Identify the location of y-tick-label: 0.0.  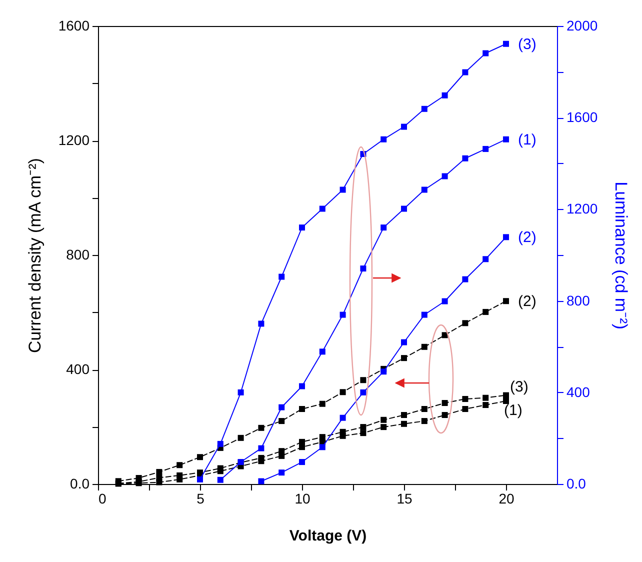
(80, 484).